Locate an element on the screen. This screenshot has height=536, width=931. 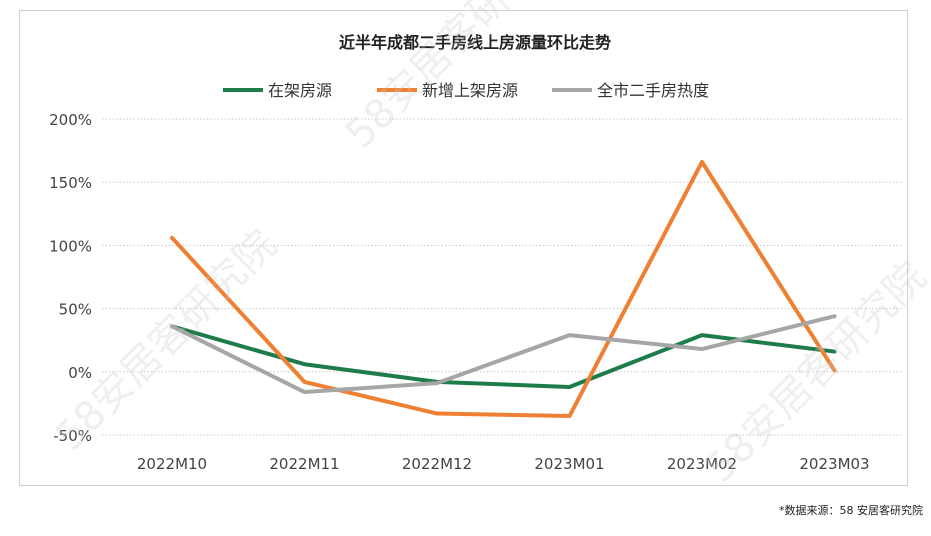
x-tick-label: 2022M10 is located at coordinates (172, 464).